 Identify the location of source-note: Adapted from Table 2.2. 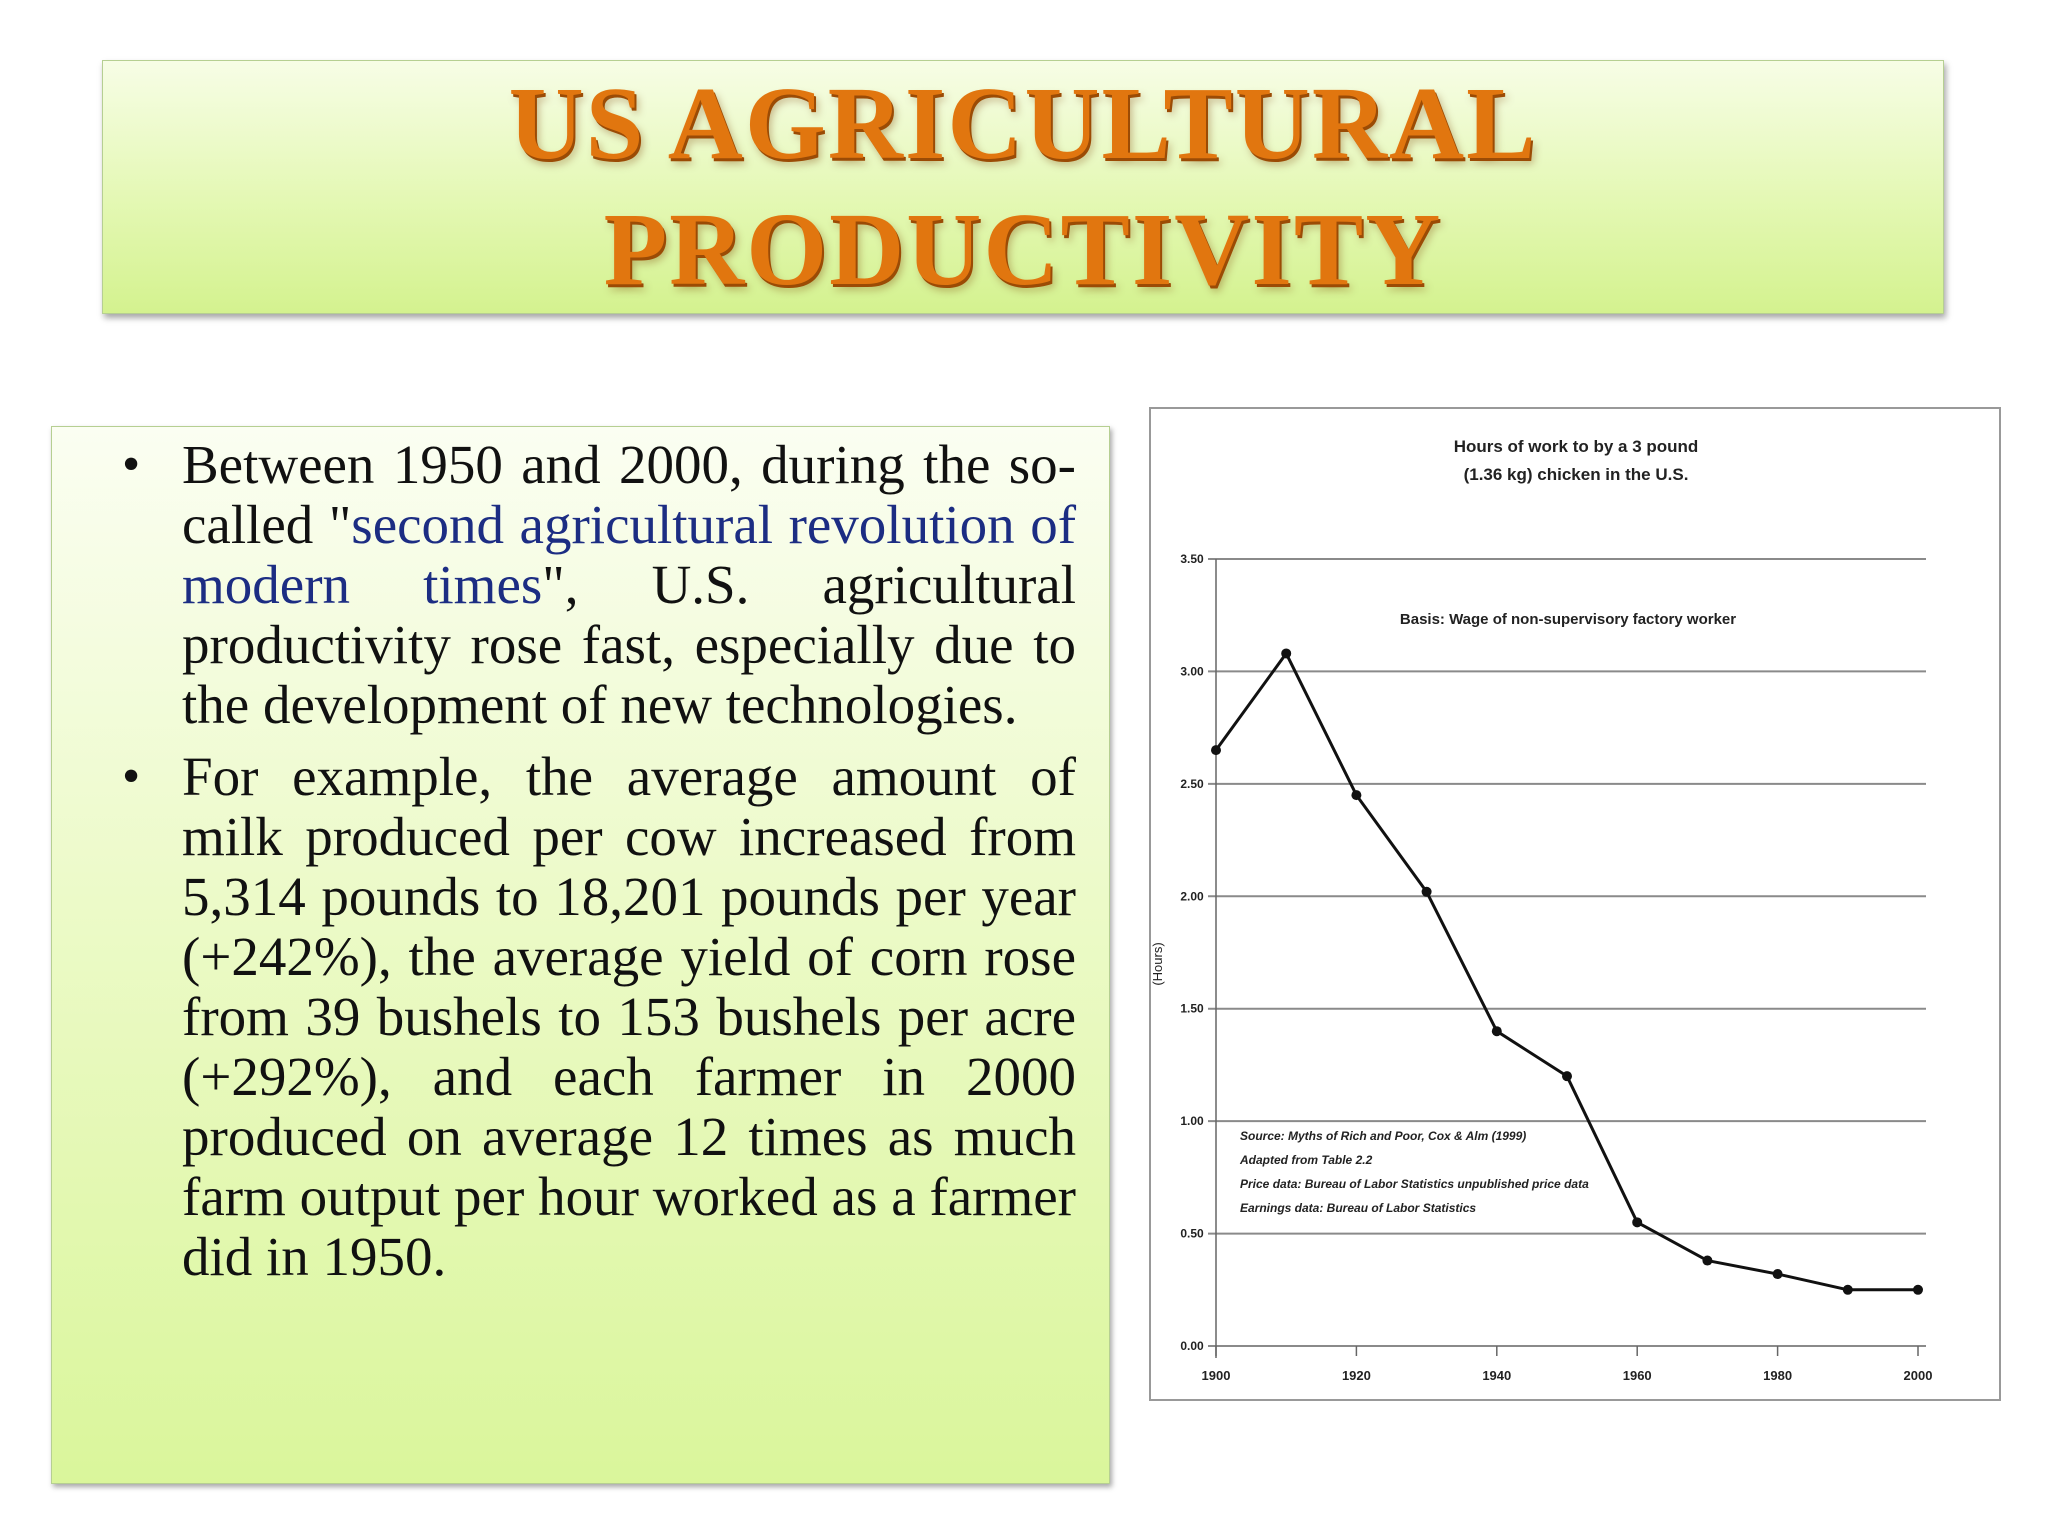
(1306, 1160).